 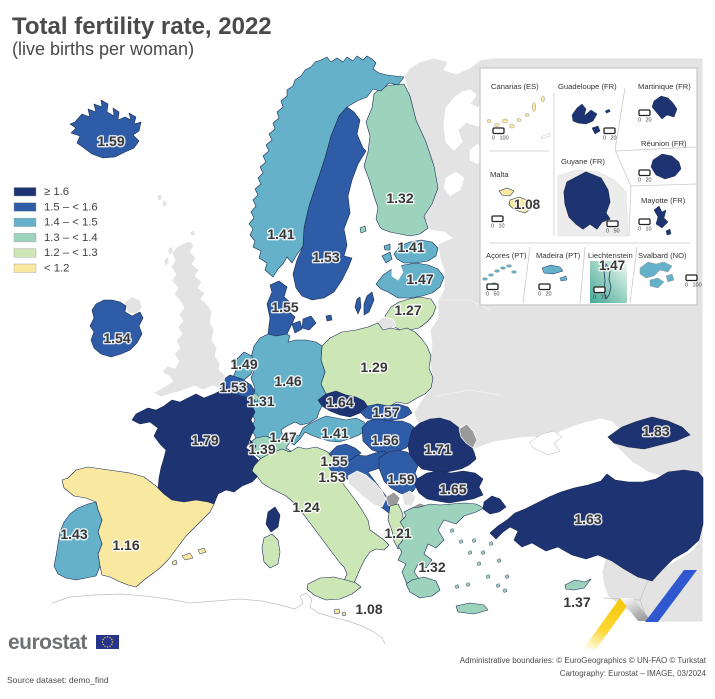 I want to click on svg-text: 1.4 – < 1.5, so click(x=71, y=223).